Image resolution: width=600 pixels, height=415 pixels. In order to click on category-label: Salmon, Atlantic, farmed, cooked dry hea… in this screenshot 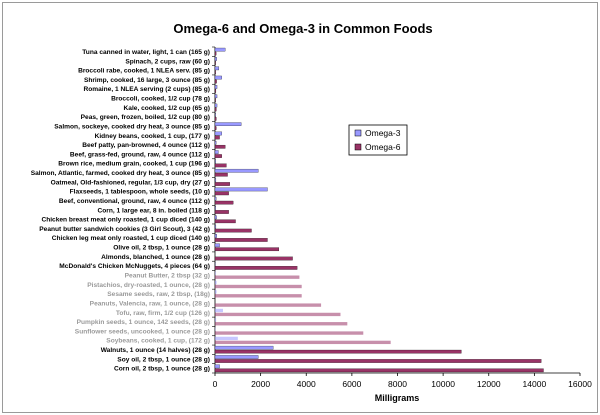, I will do `click(120, 173)`.